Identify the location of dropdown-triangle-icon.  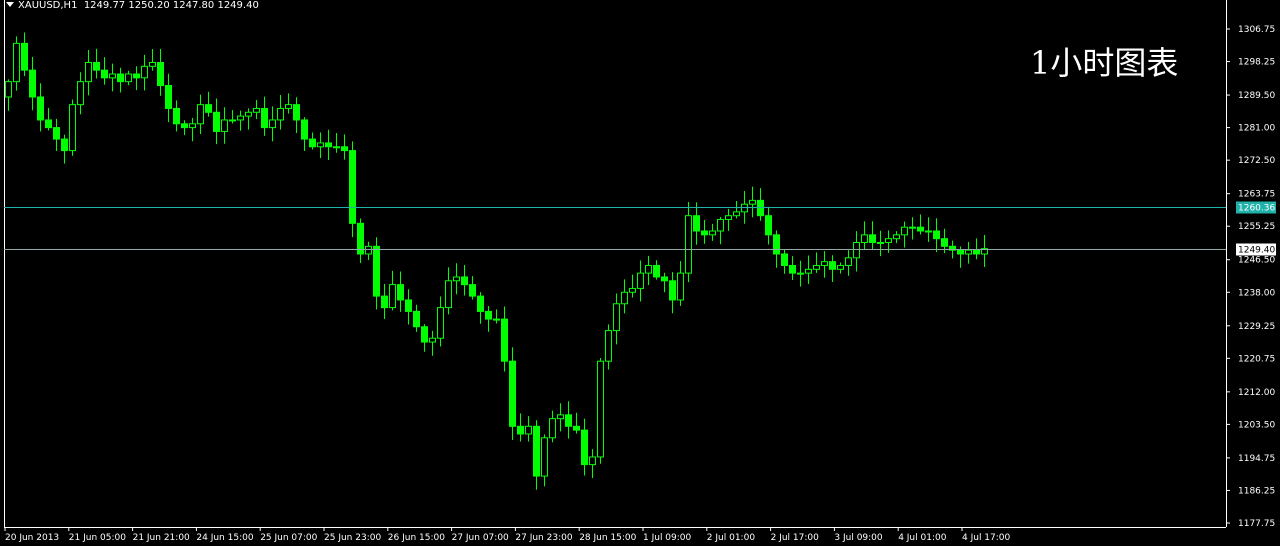
(10, 4).